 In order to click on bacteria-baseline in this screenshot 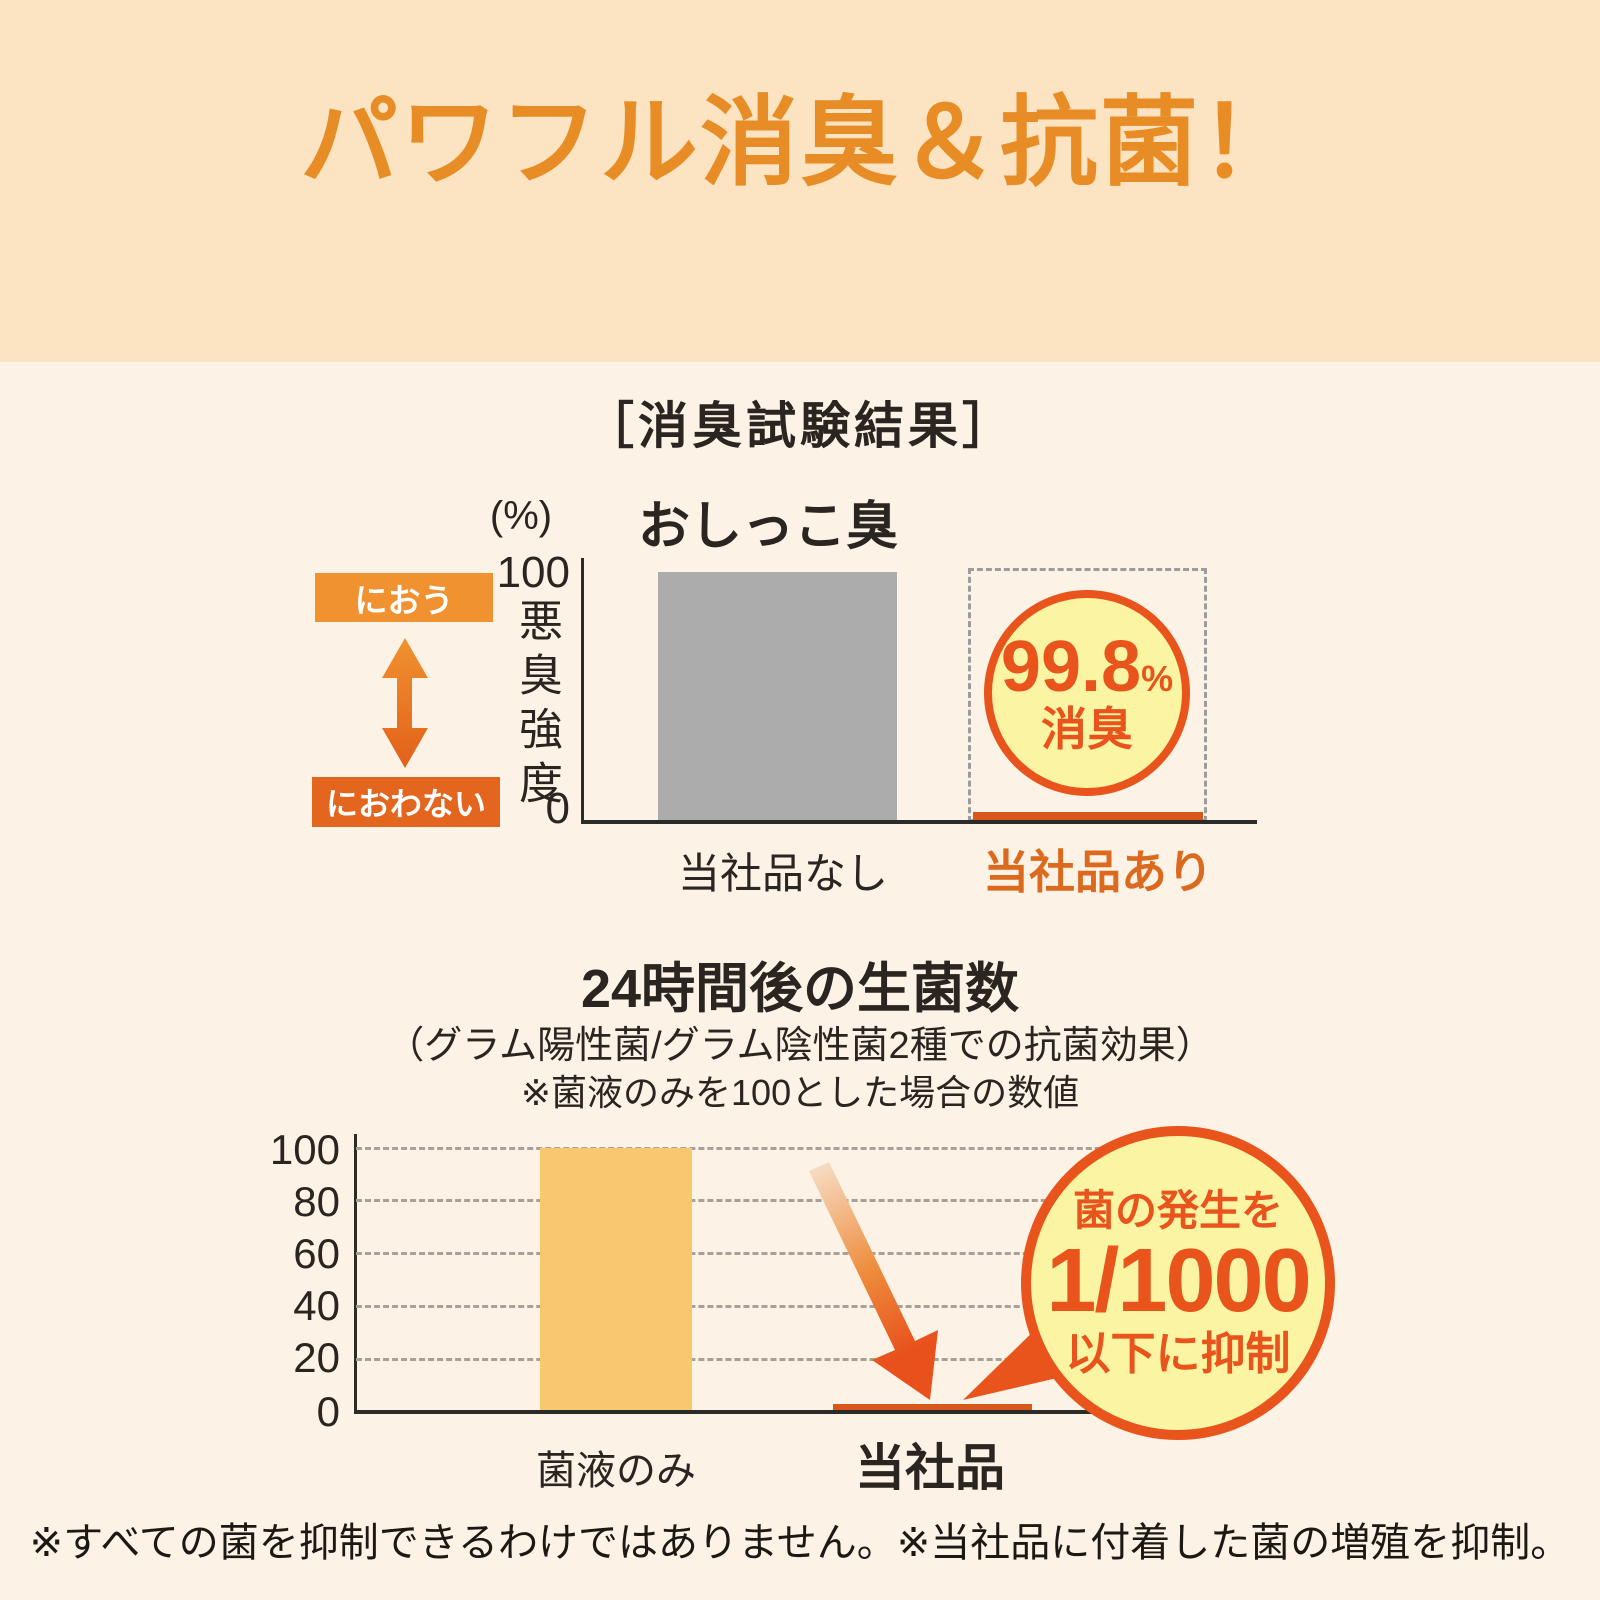, I will do `click(799, 1412)`.